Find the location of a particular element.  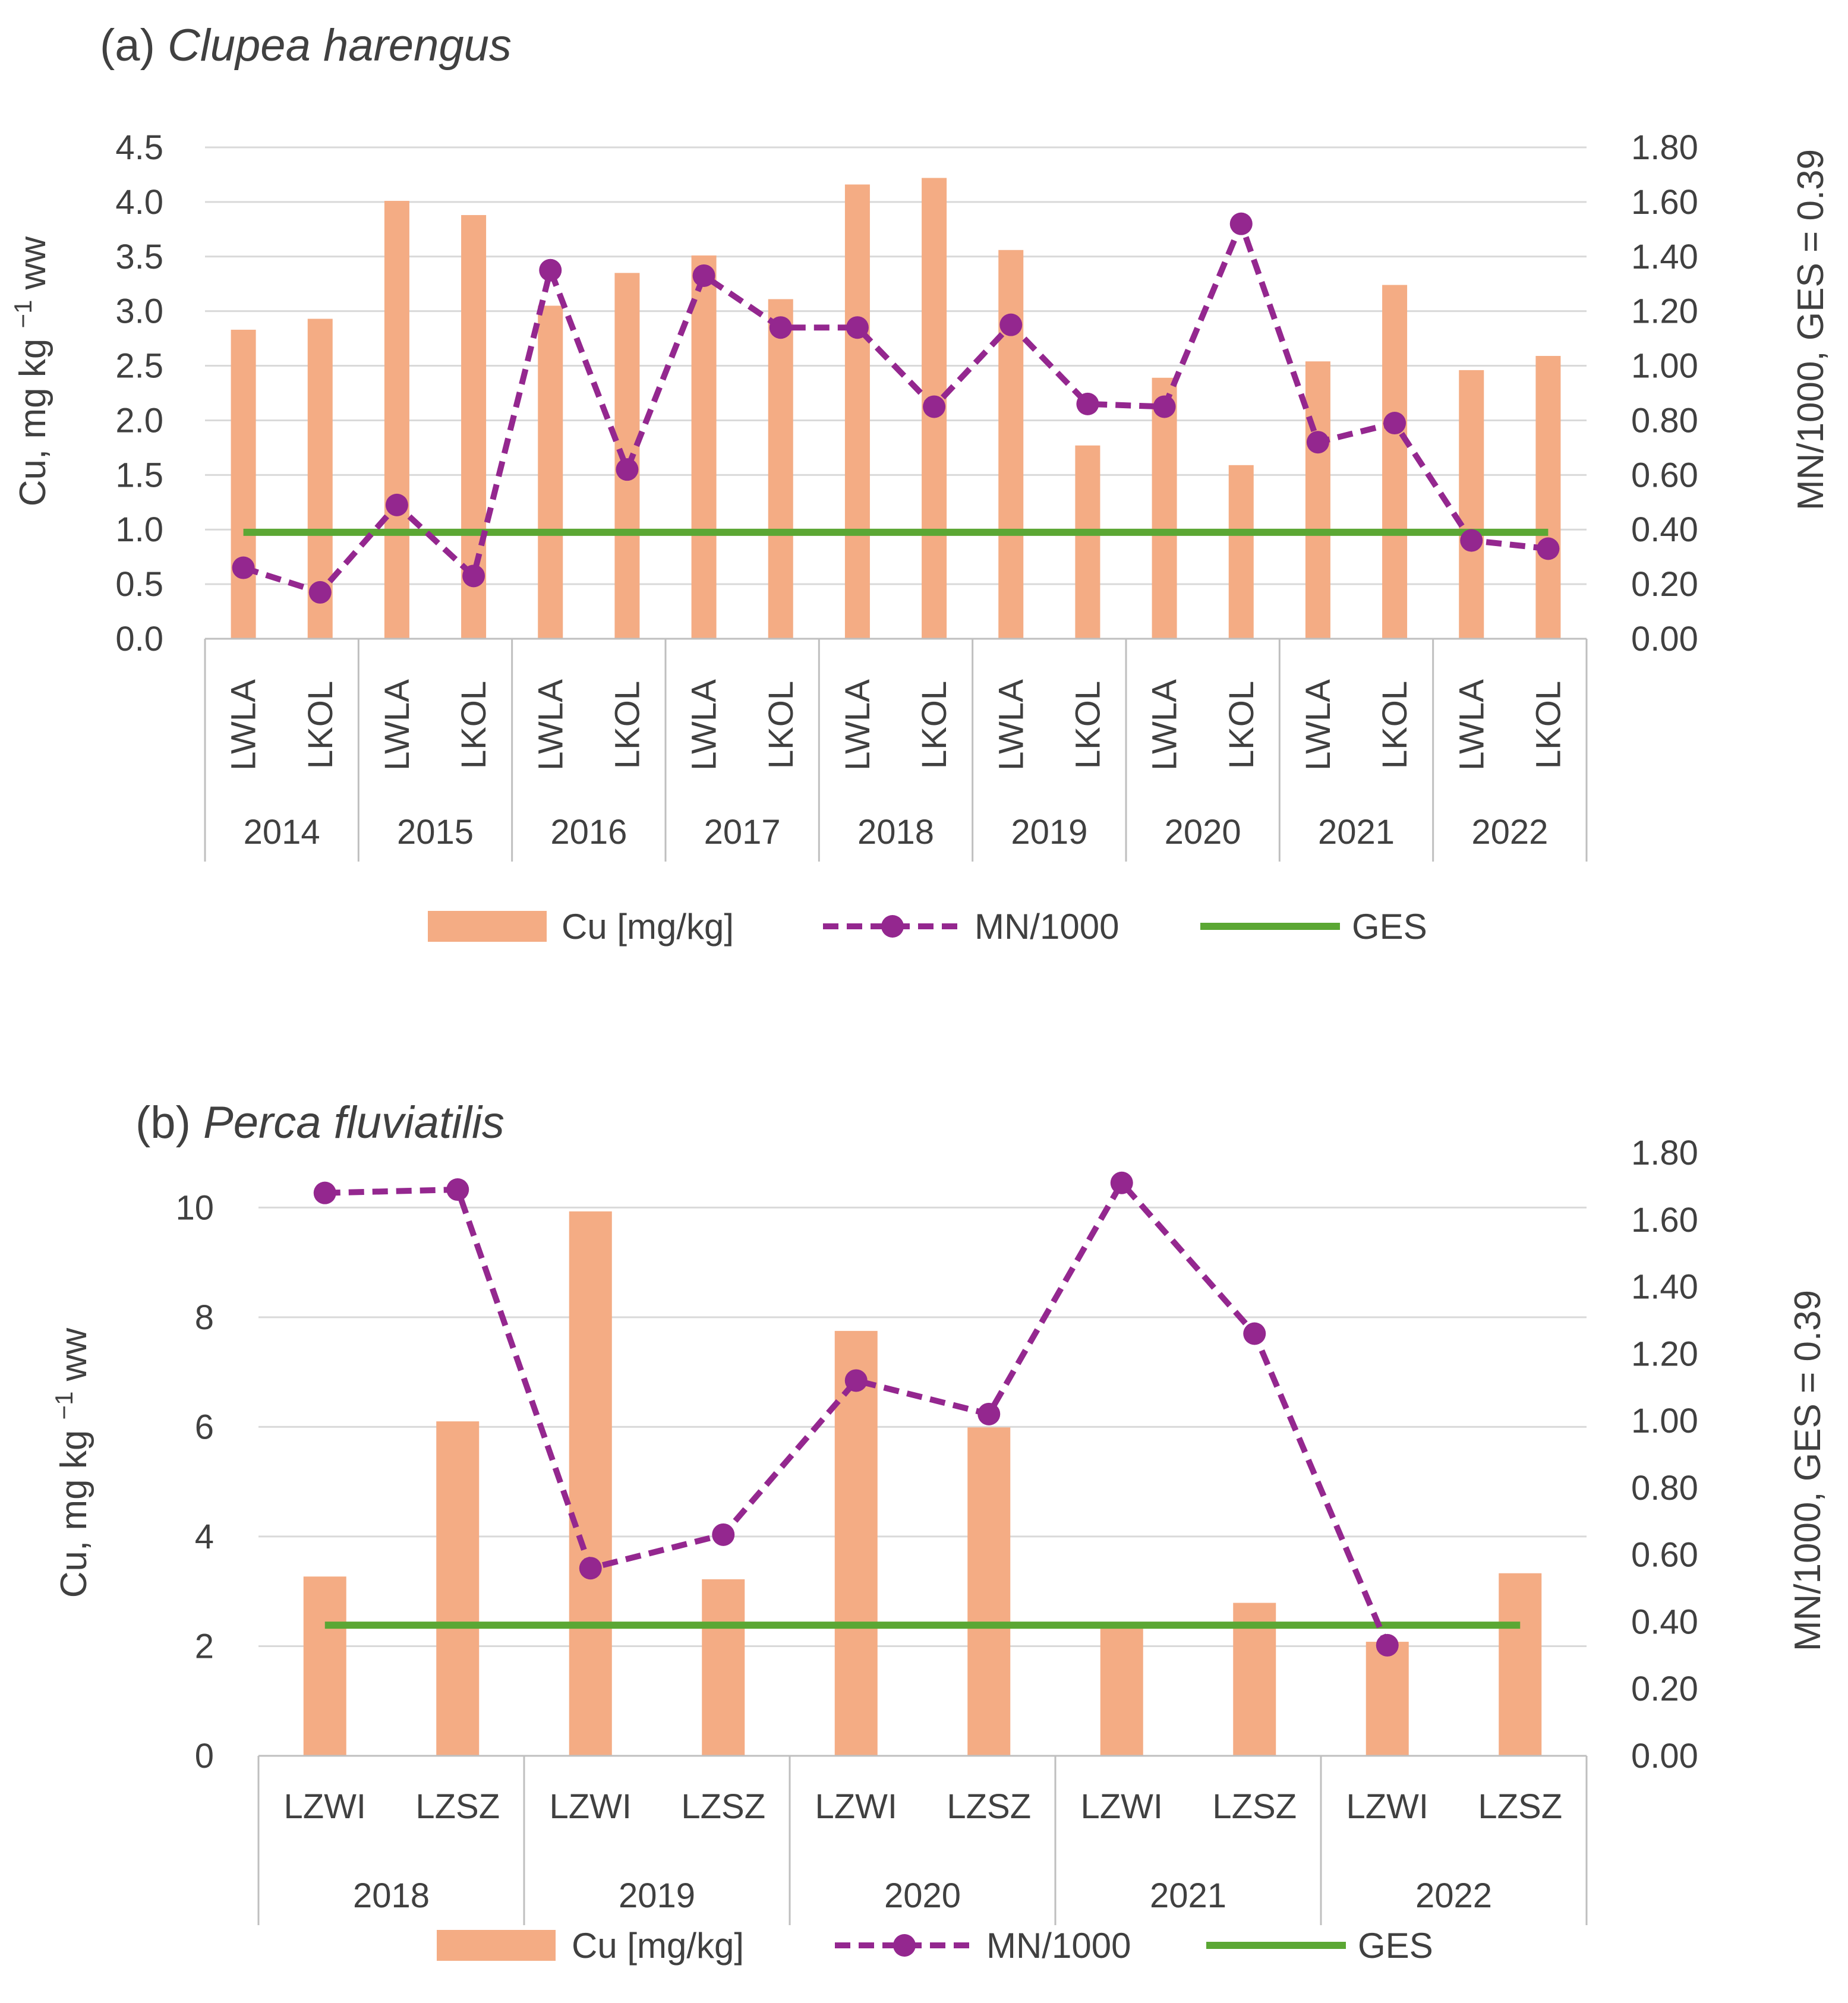

panel-a-y-tick: 2.5 is located at coordinates (139, 366).